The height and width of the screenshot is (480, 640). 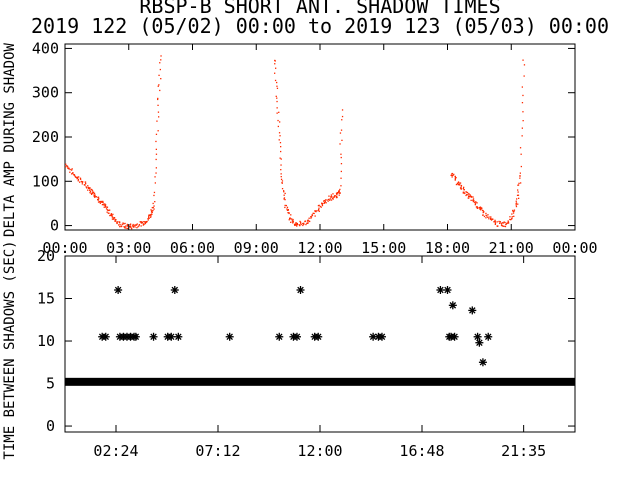 What do you see at coordinates (383, 248) in the screenshot?
I see `top-x-tick-label: 15:00` at bounding box center [383, 248].